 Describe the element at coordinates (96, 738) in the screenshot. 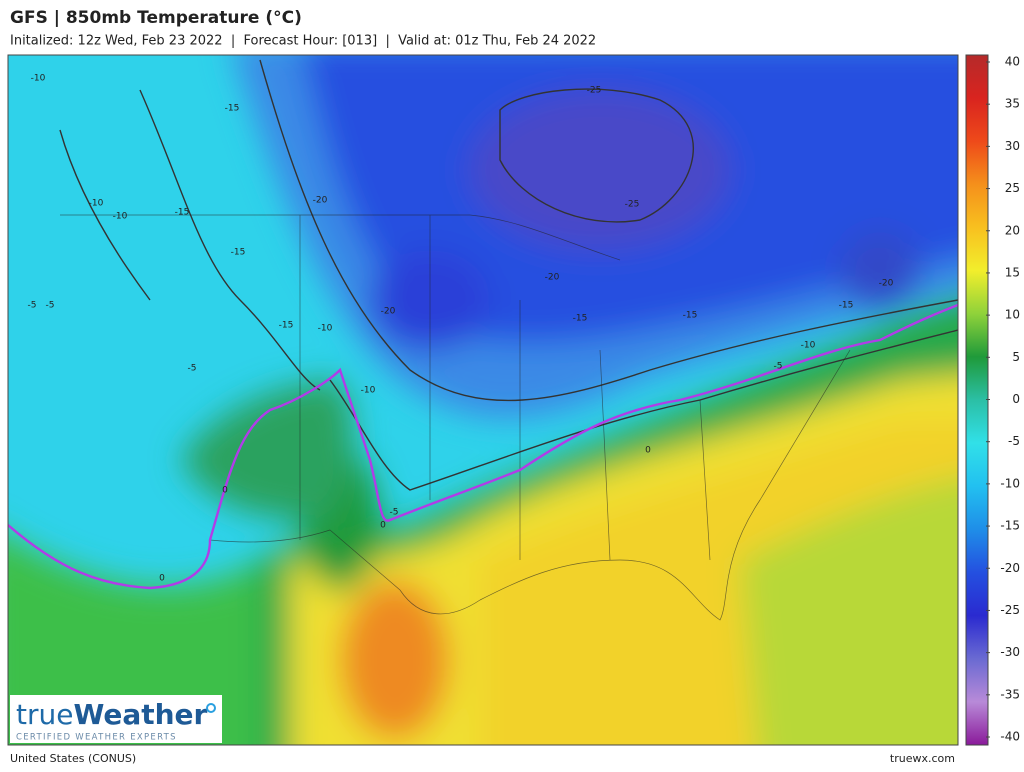

I see `logo-tagline: CERTIFIED WEATHER EXPERTS` at that location.